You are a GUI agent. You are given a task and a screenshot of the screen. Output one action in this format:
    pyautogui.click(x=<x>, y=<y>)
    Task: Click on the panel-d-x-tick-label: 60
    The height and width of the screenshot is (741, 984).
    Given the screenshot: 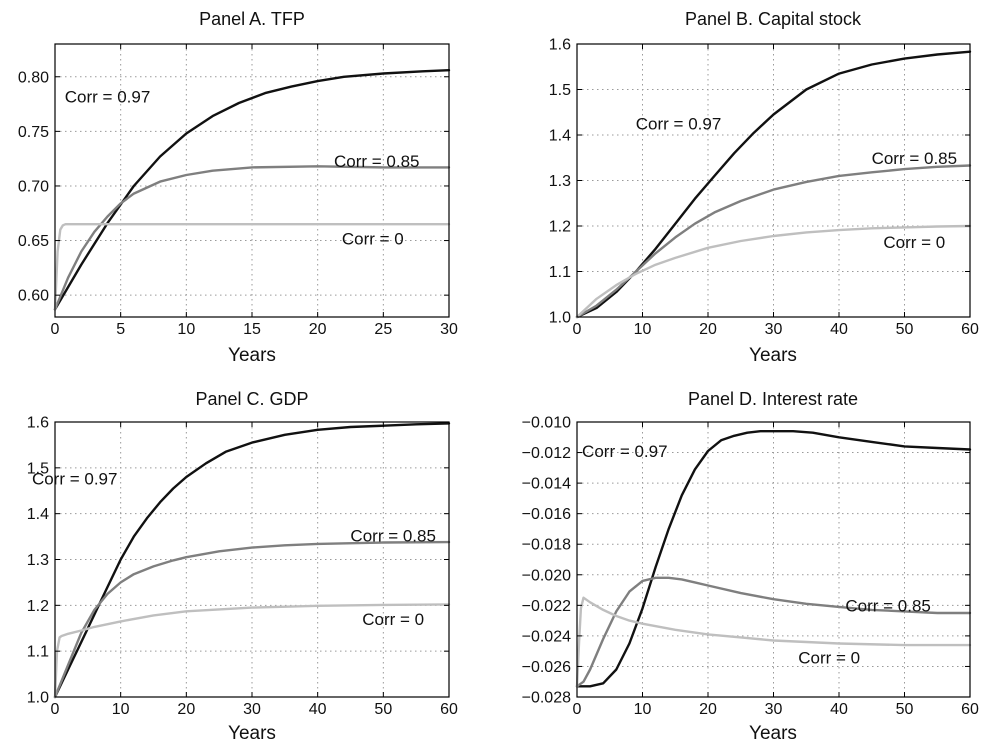 What is the action you would take?
    pyautogui.click(x=970, y=709)
    